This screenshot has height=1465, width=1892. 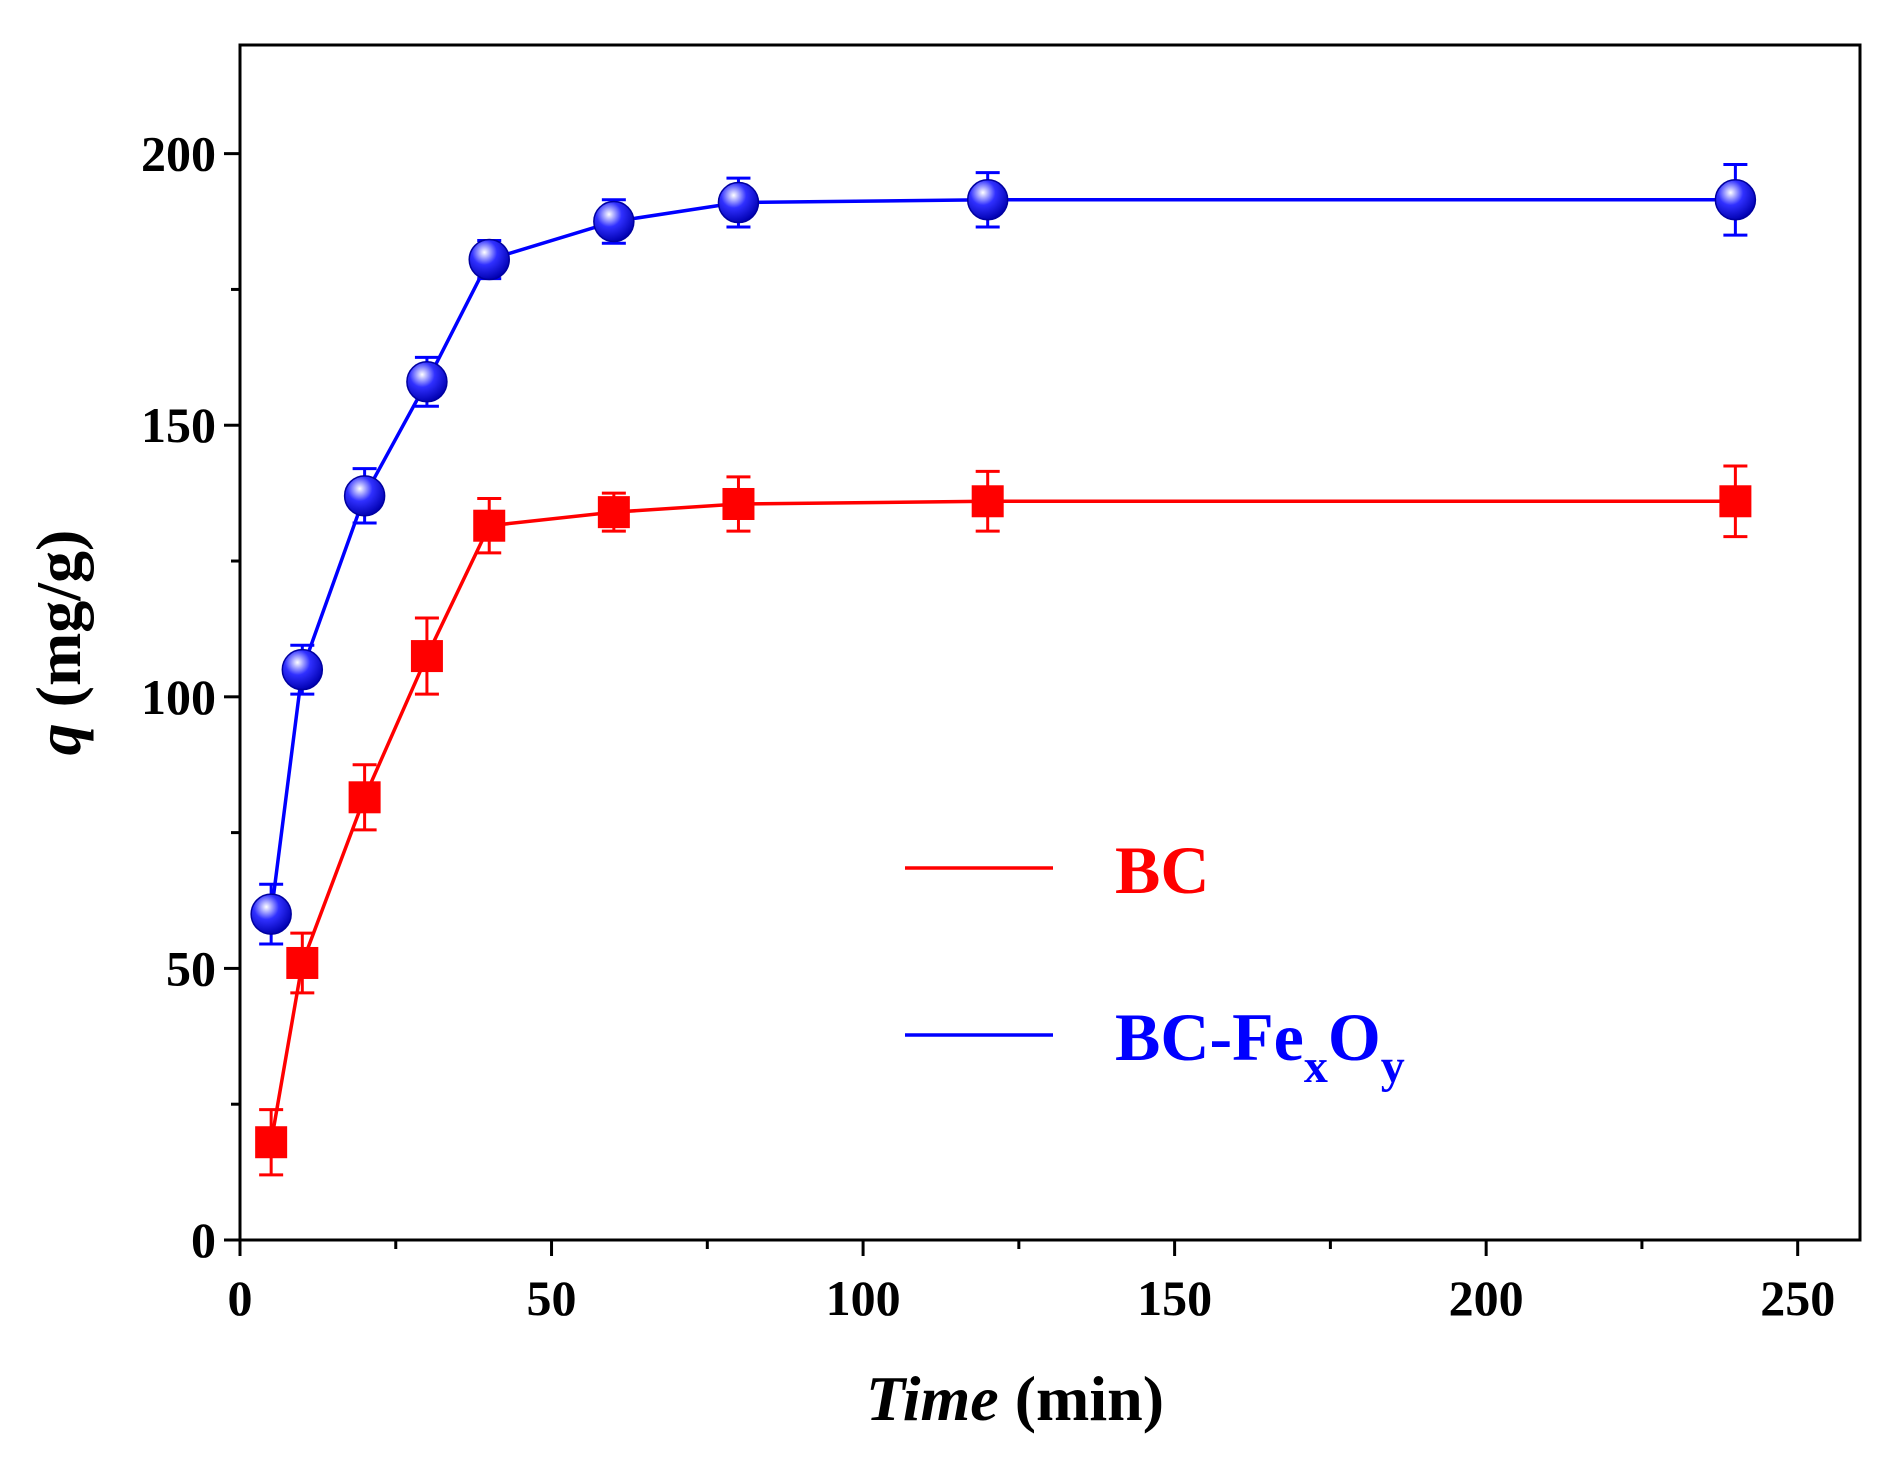 I want to click on x-tick-label: 200, so click(x=1486, y=1298).